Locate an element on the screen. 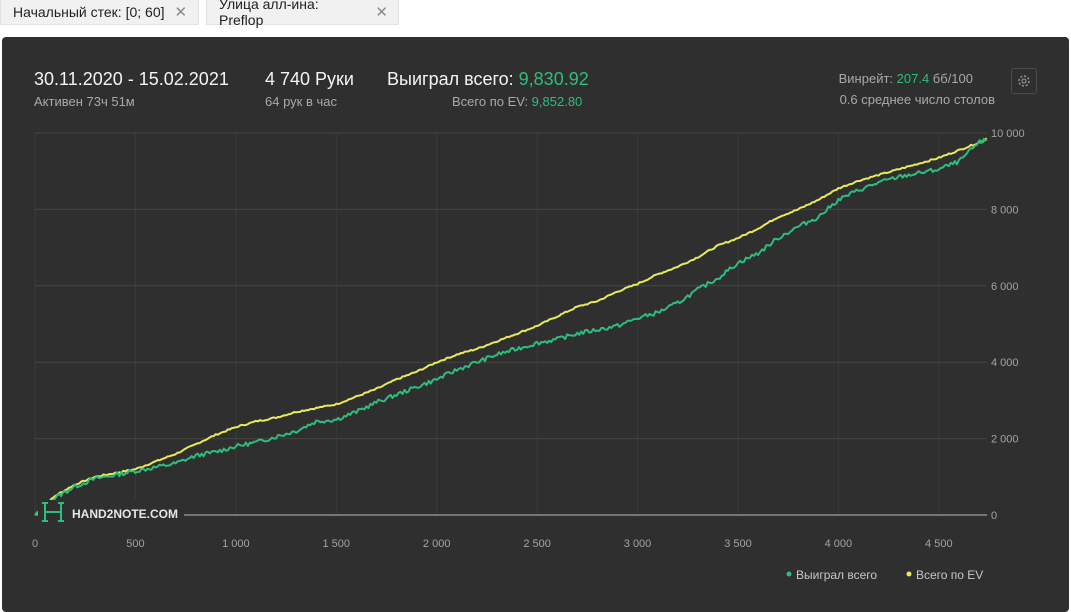 Image resolution: width=1071 pixels, height=612 pixels. hands-per-hour: 64 рук в час is located at coordinates (301, 101).